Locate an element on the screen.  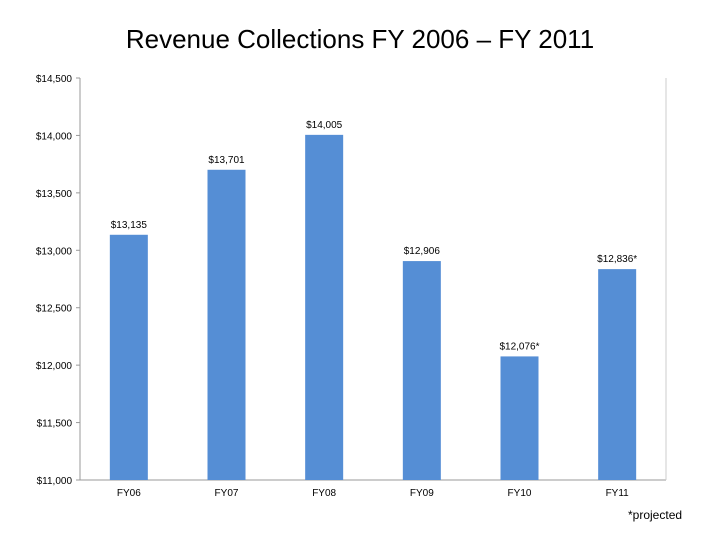
data-label-fy11: $12,836* is located at coordinates (617, 259).